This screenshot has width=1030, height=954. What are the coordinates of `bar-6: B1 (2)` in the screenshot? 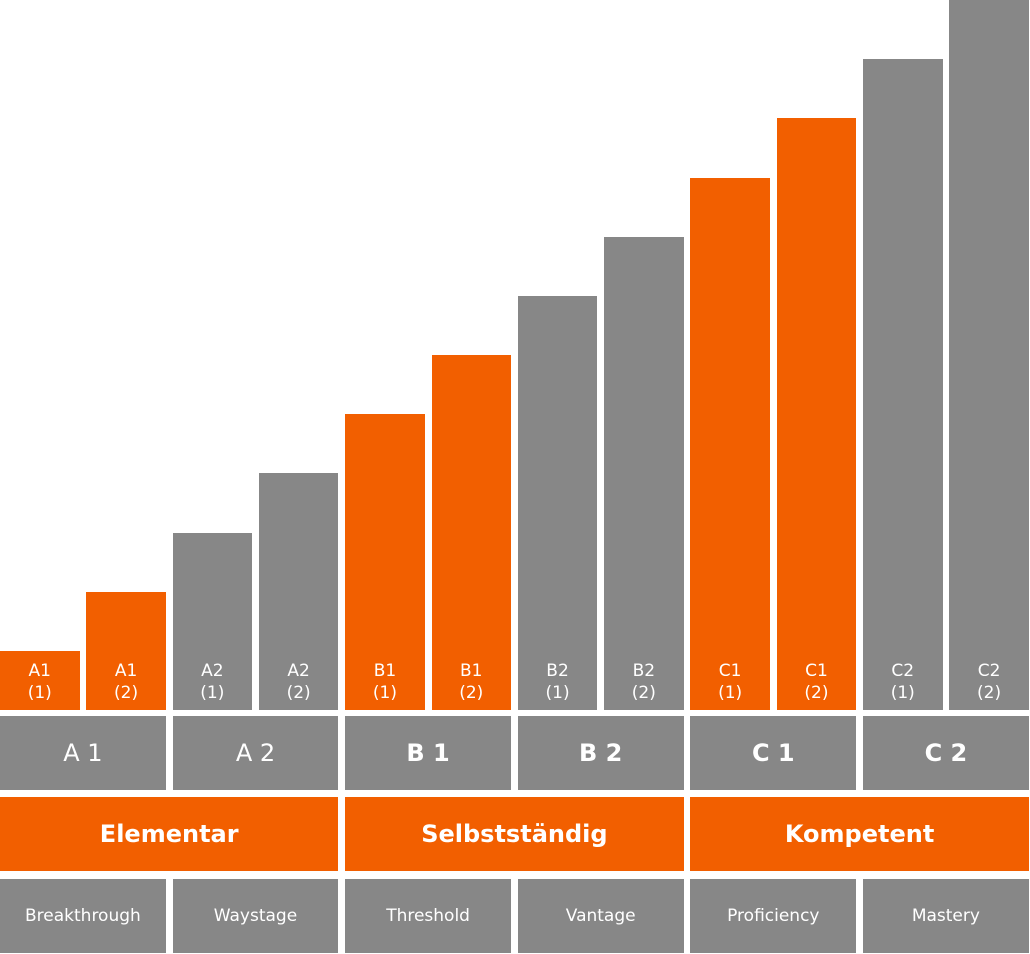 It's located at (471, 532).